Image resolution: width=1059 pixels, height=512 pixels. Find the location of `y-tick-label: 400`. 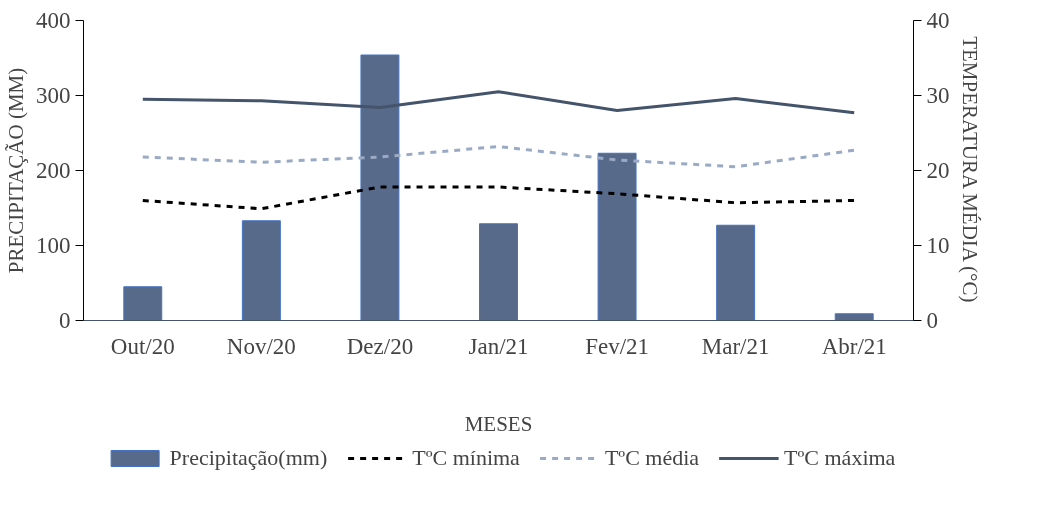

y-tick-label: 400 is located at coordinates (53, 20).